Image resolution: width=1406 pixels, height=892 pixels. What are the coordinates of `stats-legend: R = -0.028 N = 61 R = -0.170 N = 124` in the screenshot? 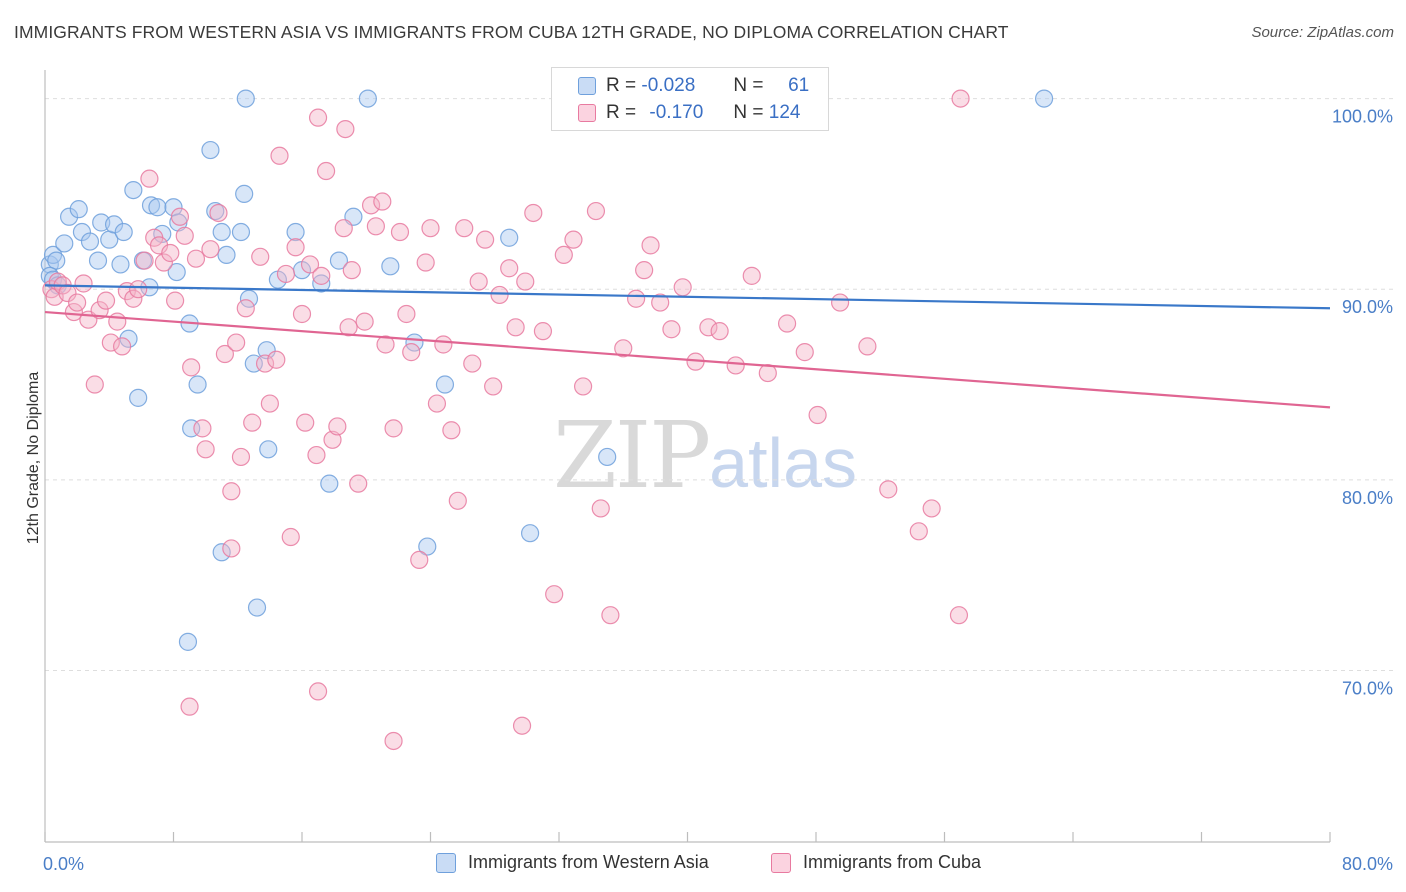 It's located at (690, 99).